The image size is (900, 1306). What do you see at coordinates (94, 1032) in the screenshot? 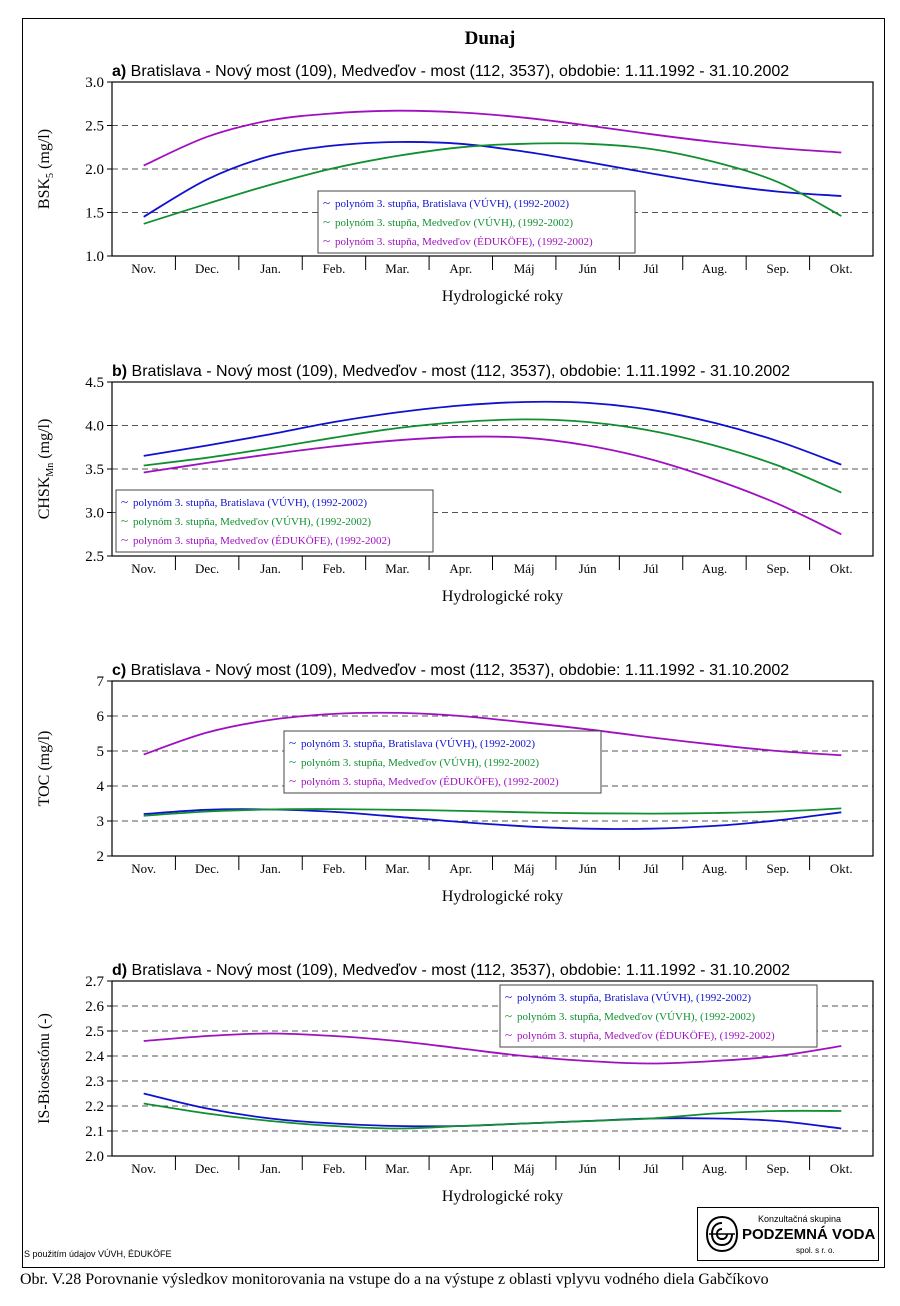
I see `y-tick-label: 2.5` at bounding box center [94, 1032].